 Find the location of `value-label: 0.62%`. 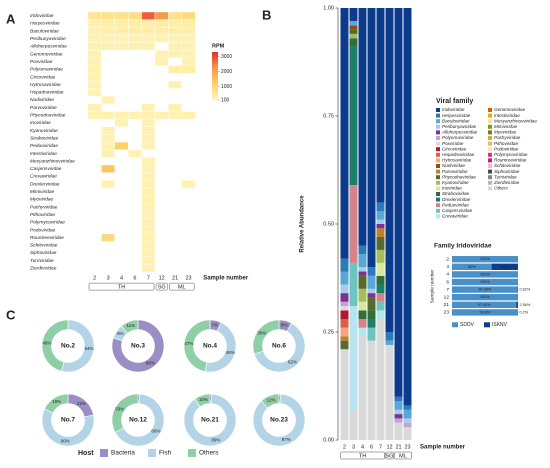

value-label: 0.62% is located at coordinates (525, 290).